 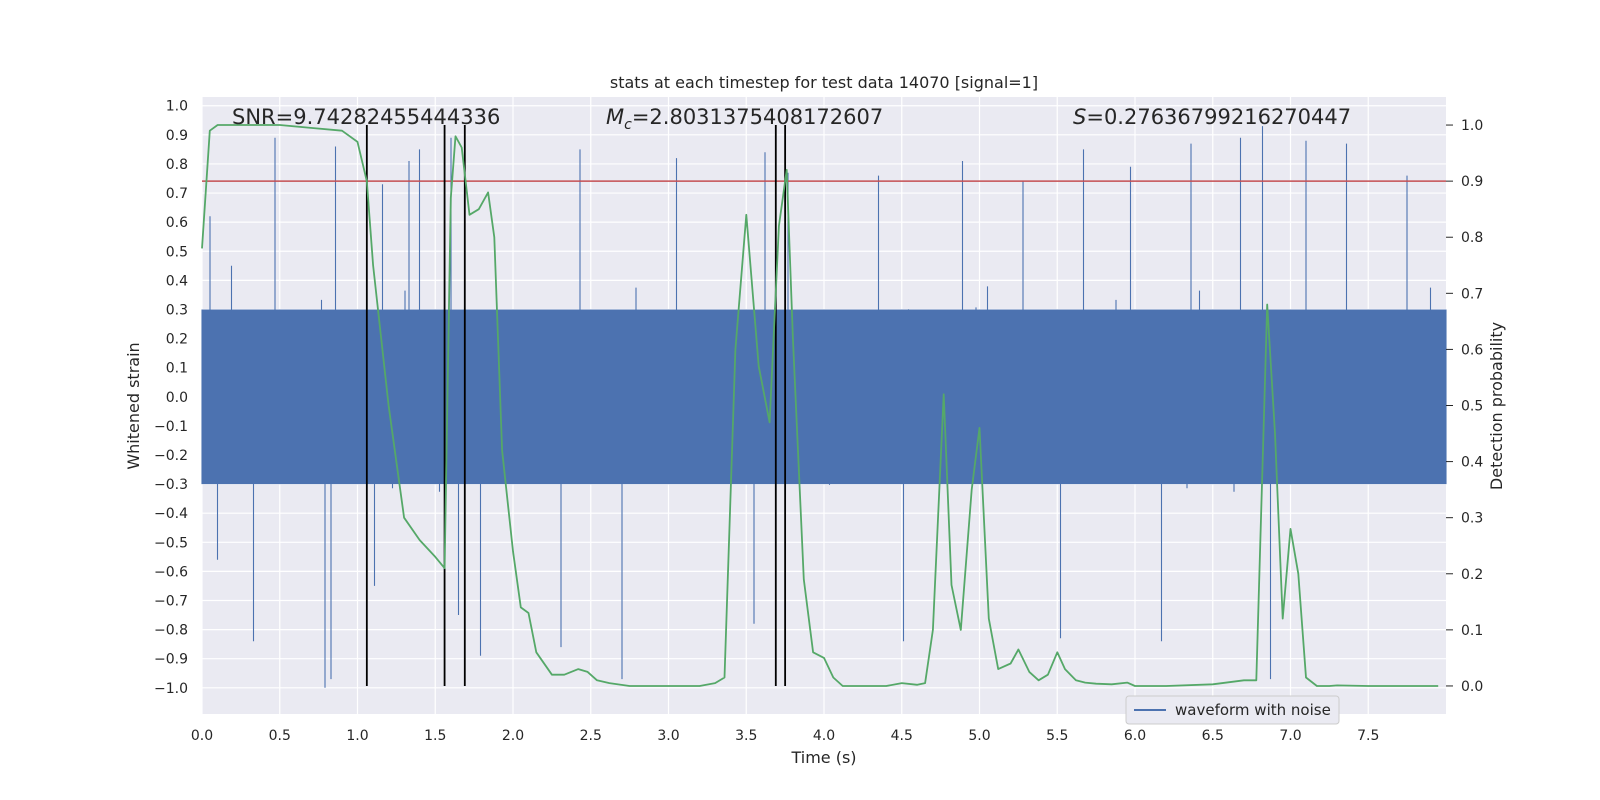 What do you see at coordinates (280, 736) in the screenshot?
I see `x-tick-label: 0.5` at bounding box center [280, 736].